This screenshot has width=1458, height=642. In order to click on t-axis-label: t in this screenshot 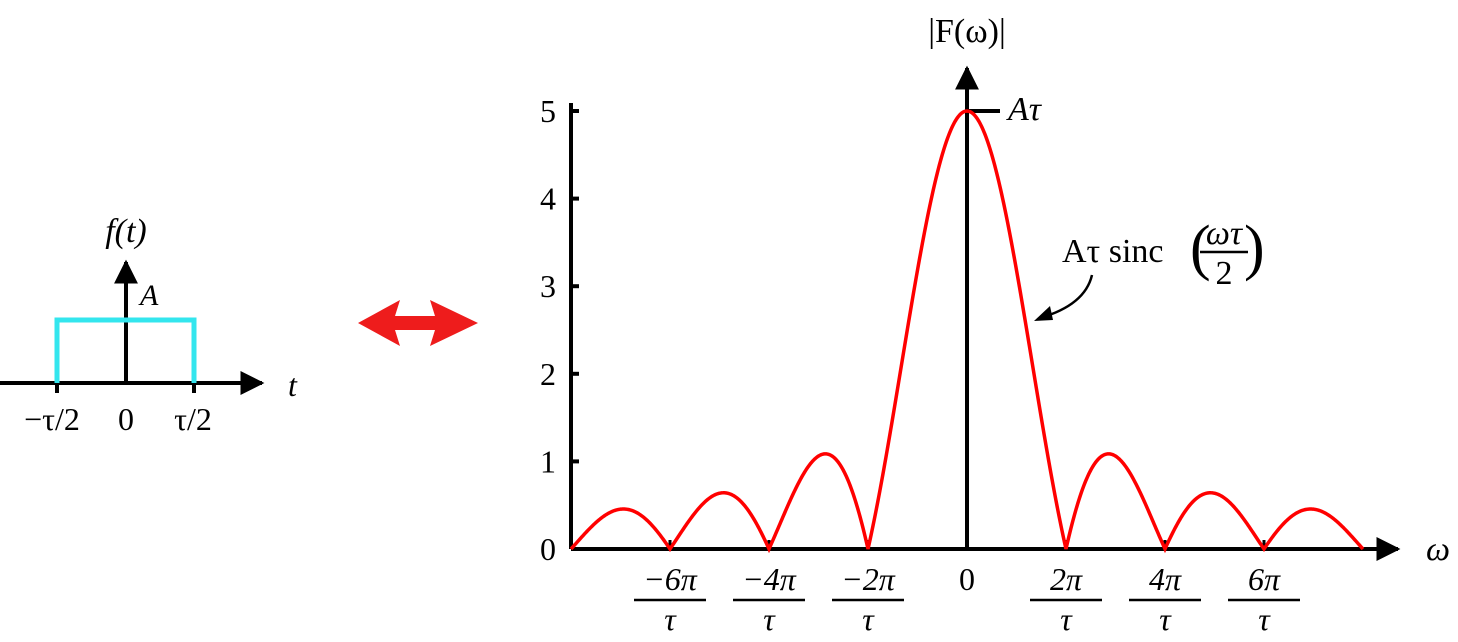, I will do `click(293, 385)`.